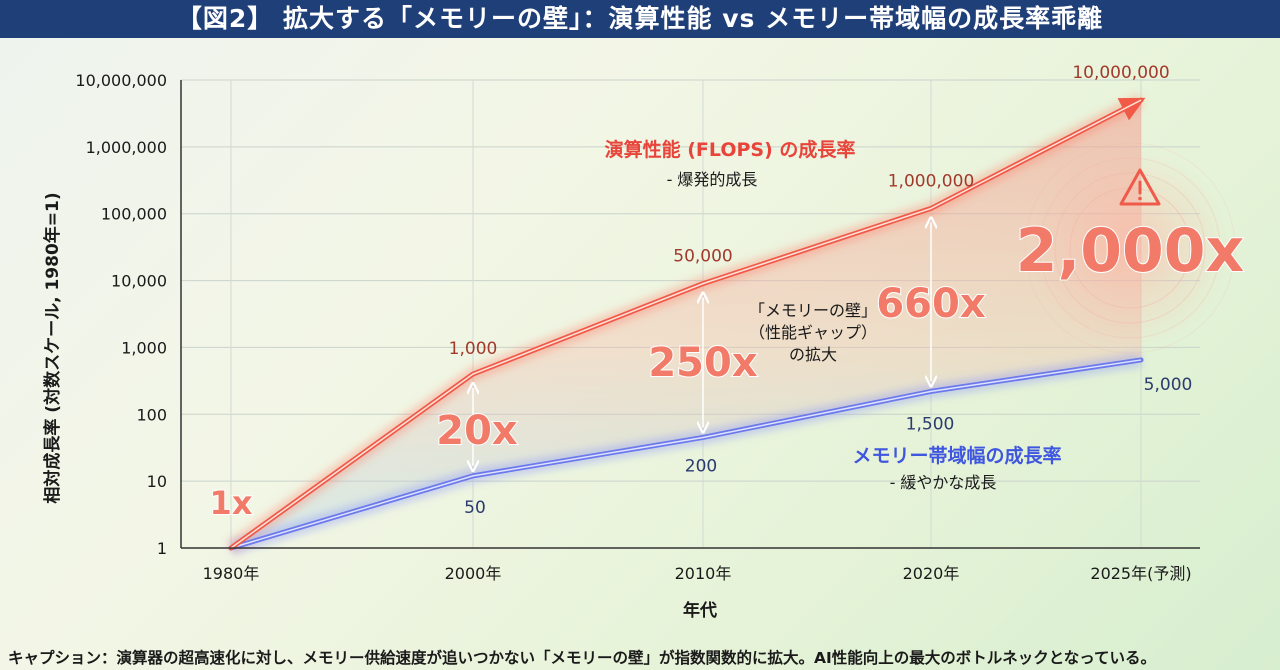 This screenshot has width=1280, height=670. Describe the element at coordinates (930, 424) in the screenshot. I see `memory-point-label: 1,500` at that location.